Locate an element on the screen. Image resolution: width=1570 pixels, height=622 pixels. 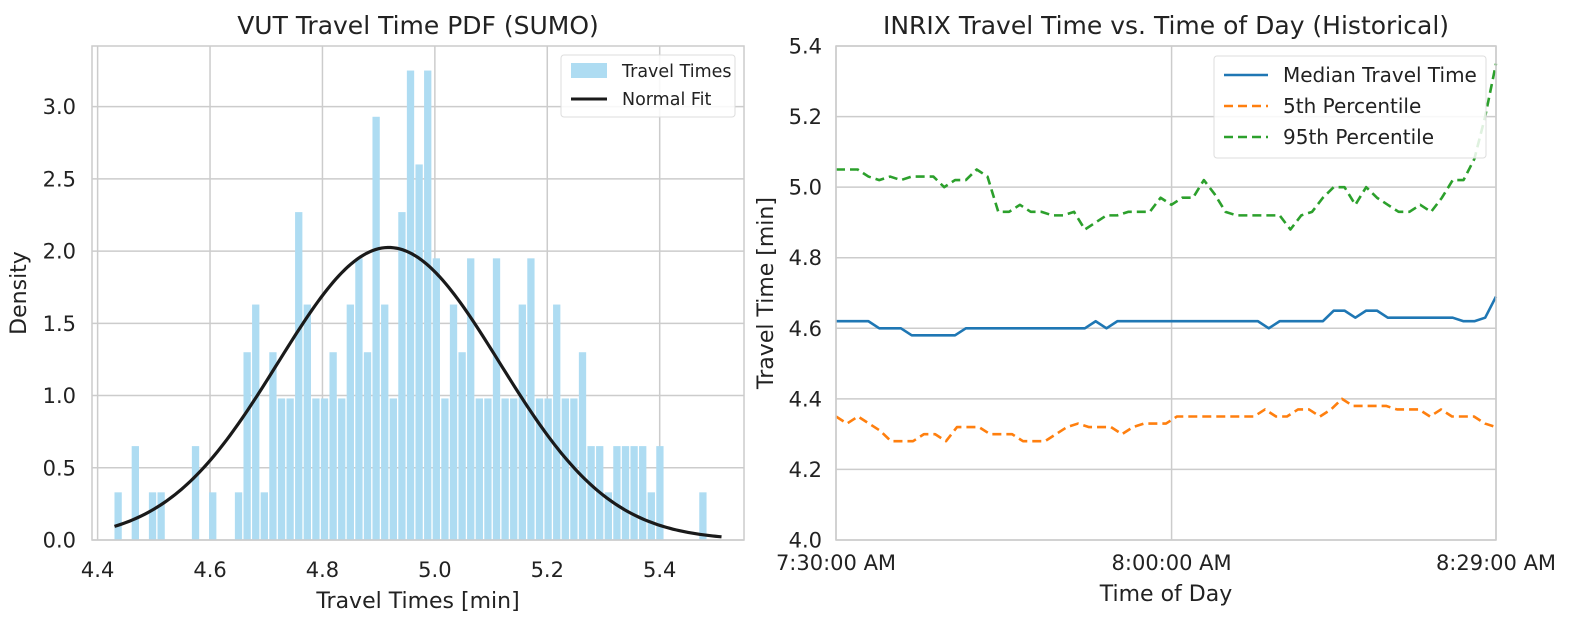
histogram-y-tick-label: 0.5 is located at coordinates (59, 468).